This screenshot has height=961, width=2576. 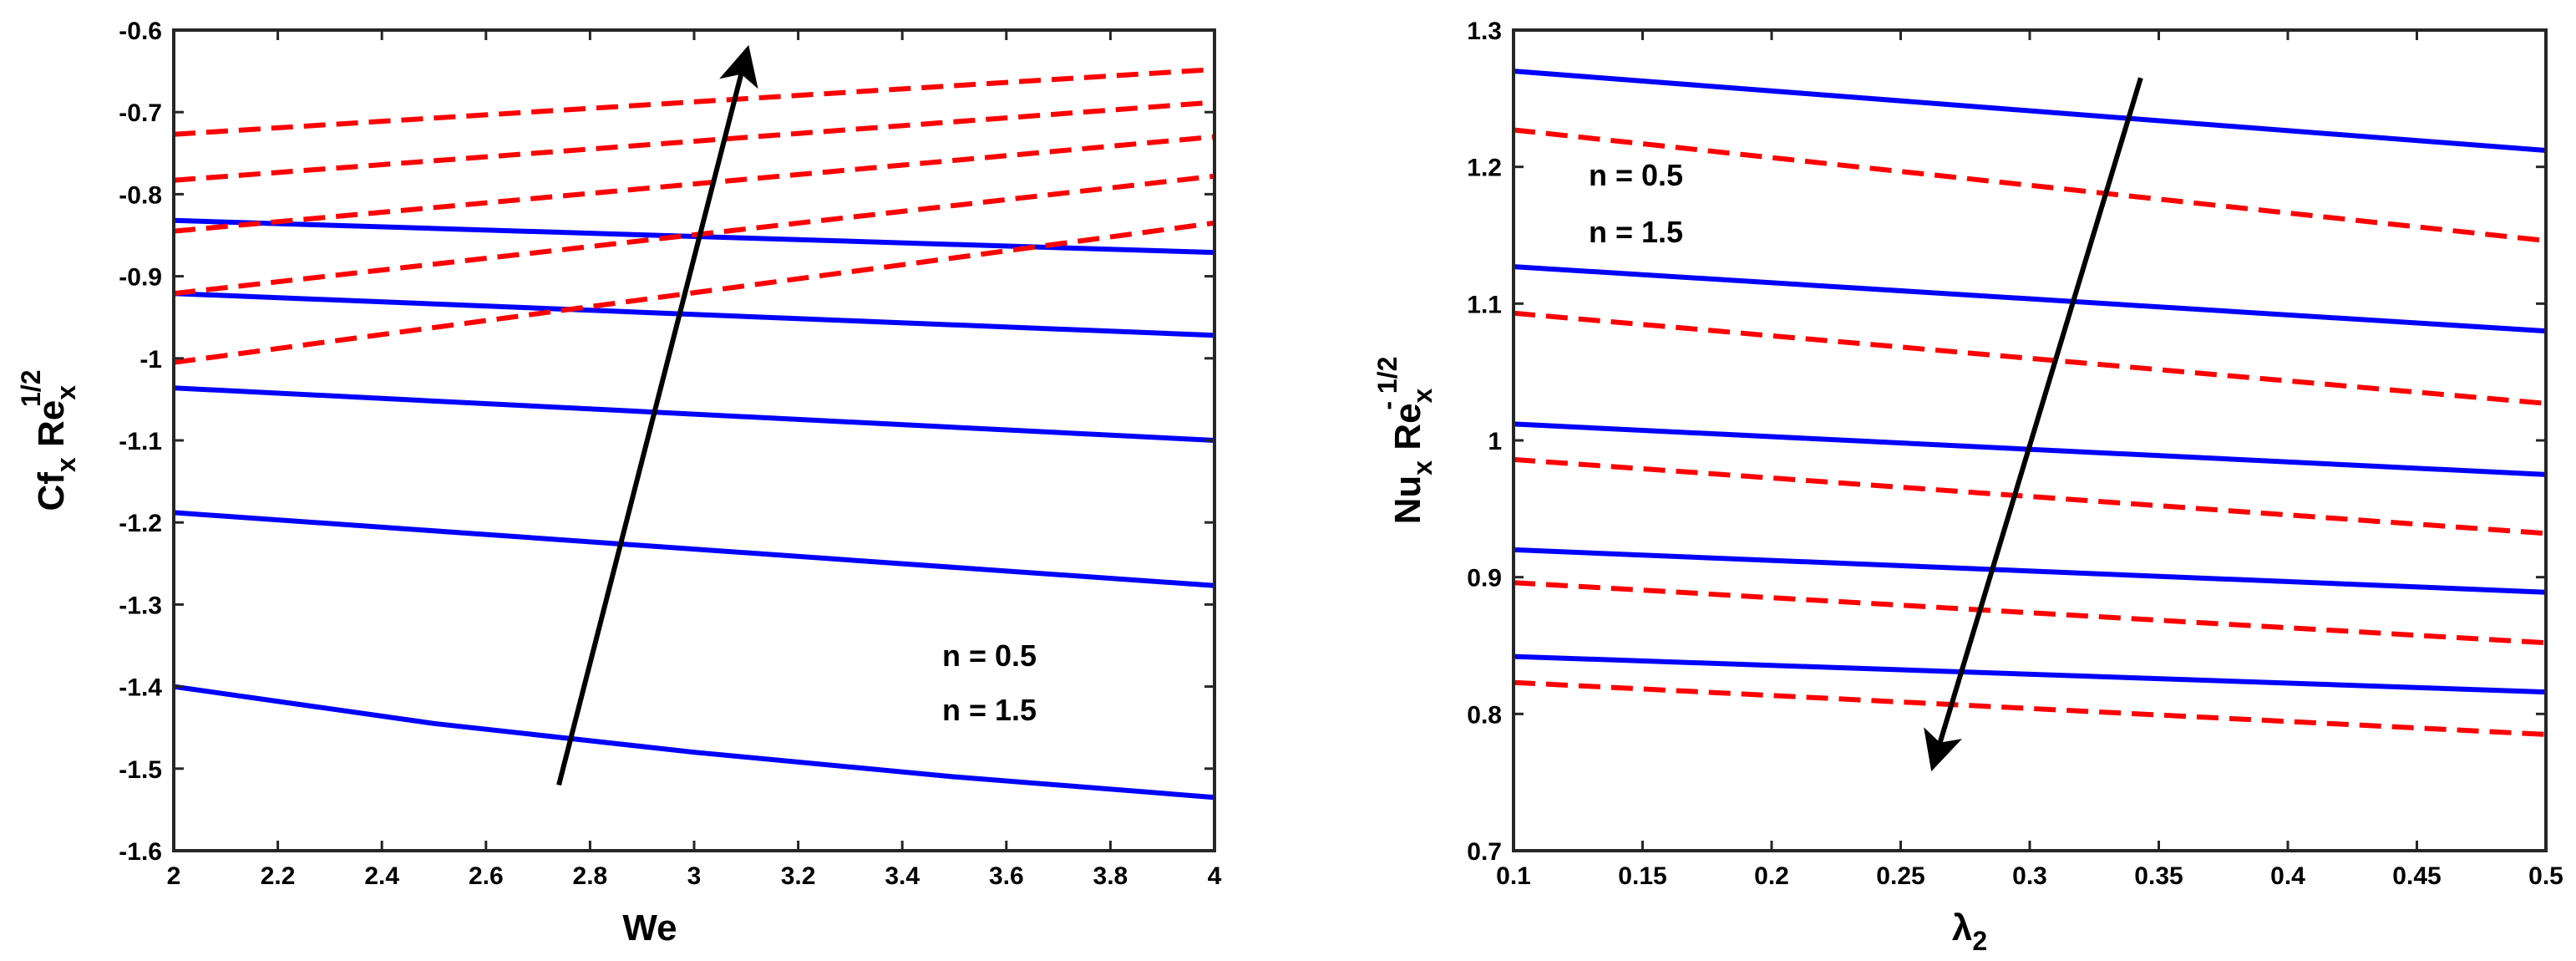 I want to click on left-y-tick-label: -1.3, so click(x=140, y=605).